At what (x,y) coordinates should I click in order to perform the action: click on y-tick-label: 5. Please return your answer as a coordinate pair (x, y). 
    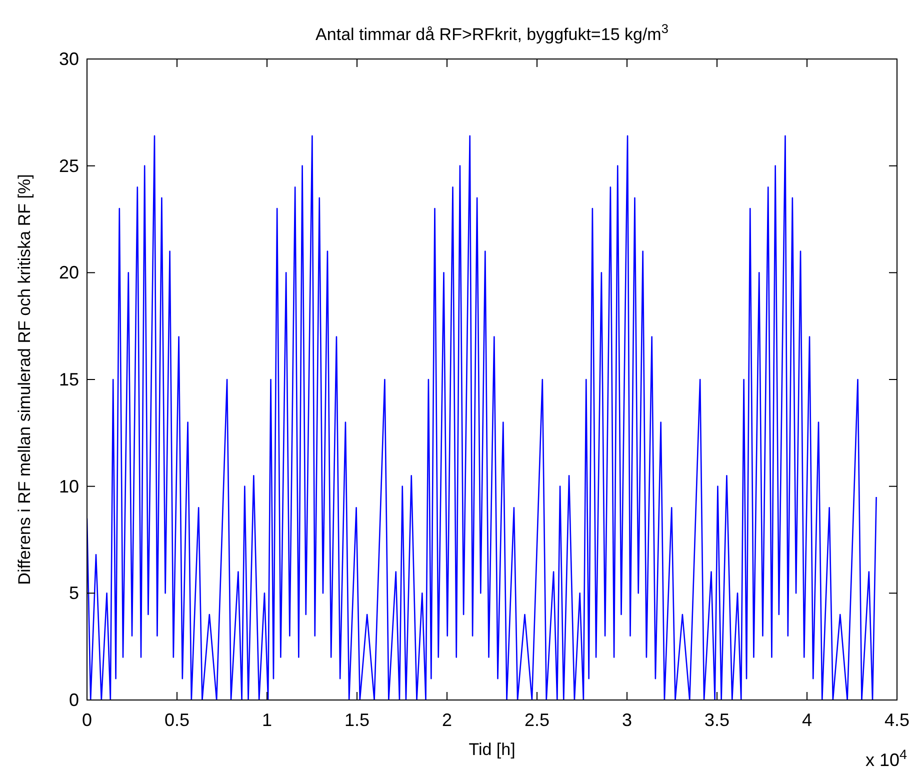
    Looking at the image, I should click on (73, 593).